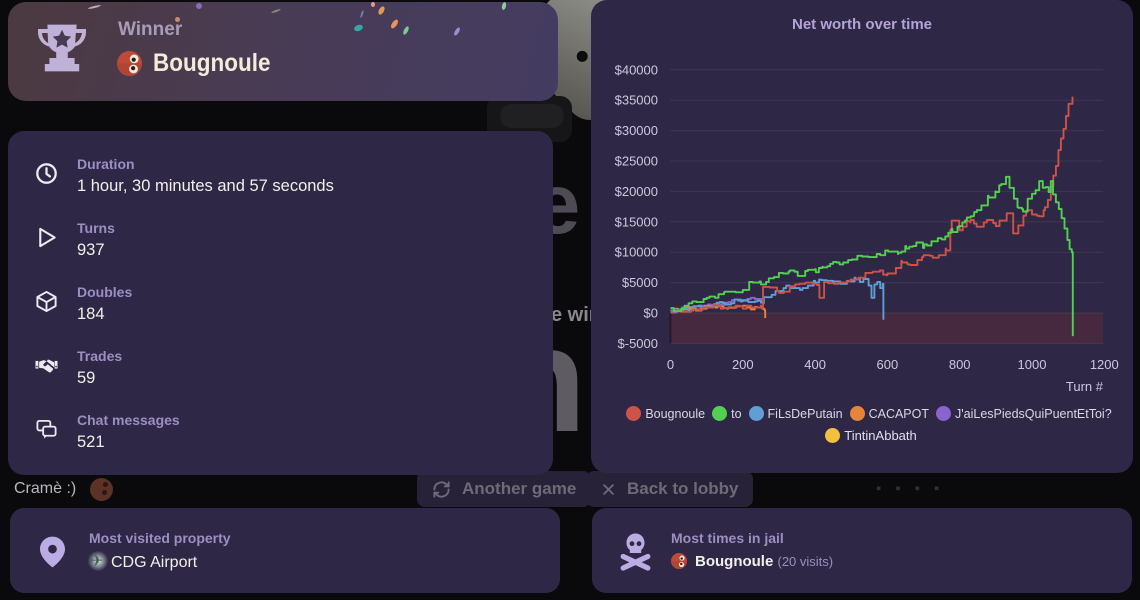 The width and height of the screenshot is (1140, 600). Describe the element at coordinates (1085, 386) in the screenshot. I see `svg-text: Turn #` at that location.